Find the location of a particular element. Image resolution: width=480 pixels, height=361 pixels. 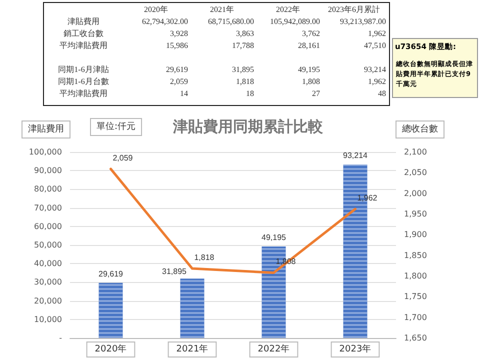

x-tick-label: 2021年 is located at coordinates (192, 349).